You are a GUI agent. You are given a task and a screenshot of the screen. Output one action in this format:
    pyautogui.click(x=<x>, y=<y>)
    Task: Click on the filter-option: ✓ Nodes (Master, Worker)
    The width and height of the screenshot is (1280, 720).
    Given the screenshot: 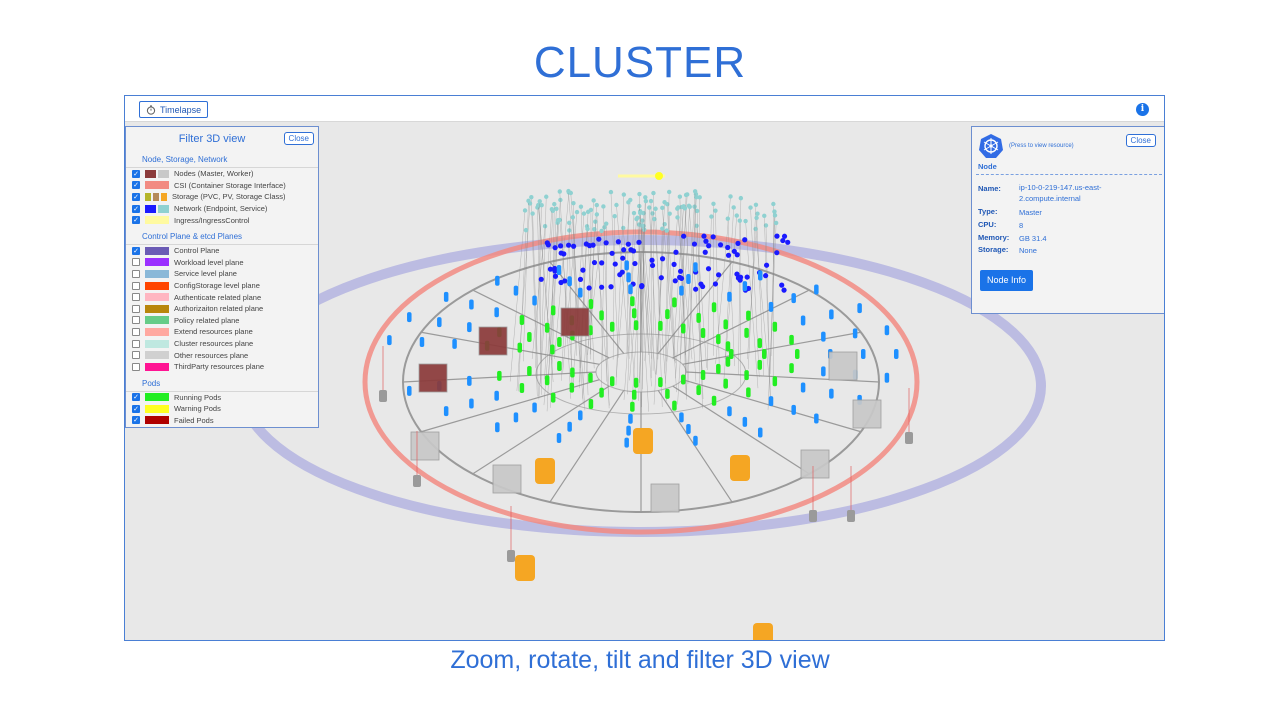 What is the action you would take?
    pyautogui.click(x=222, y=174)
    